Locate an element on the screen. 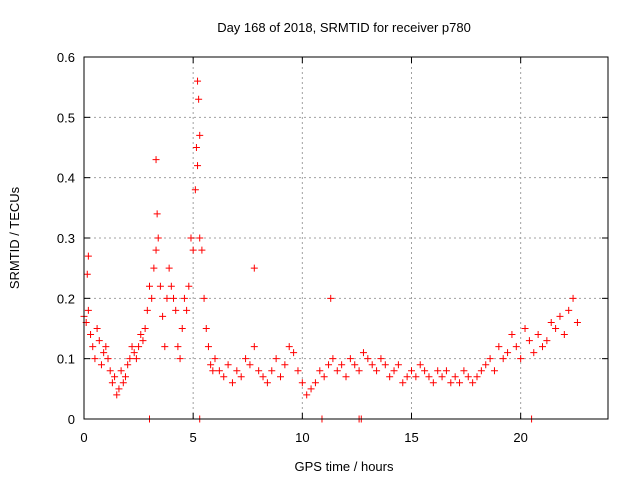 The width and height of the screenshot is (640, 480). y-tick-label: 0.5 is located at coordinates (66, 117).